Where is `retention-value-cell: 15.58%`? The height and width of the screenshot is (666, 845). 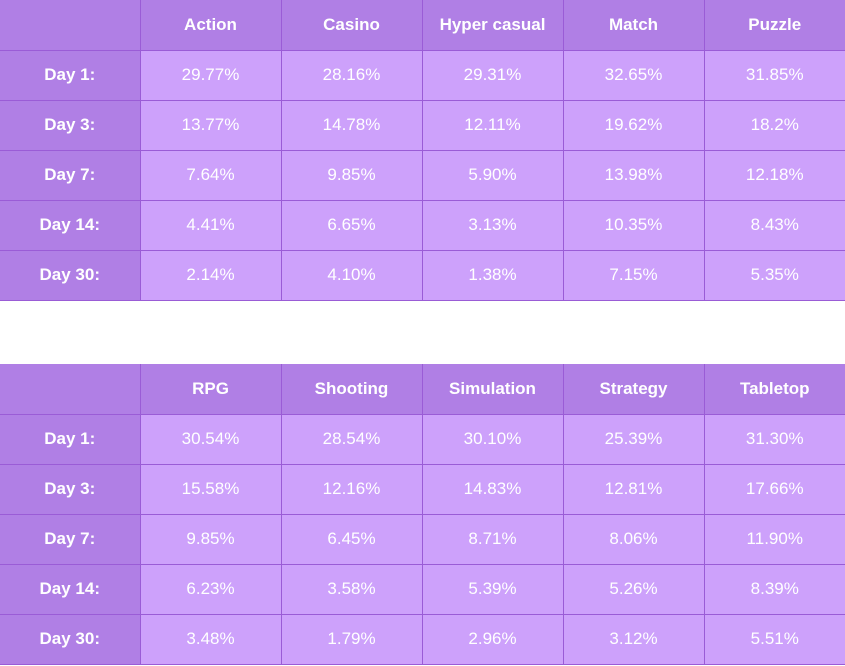
retention-value-cell: 15.58% is located at coordinates (210, 489).